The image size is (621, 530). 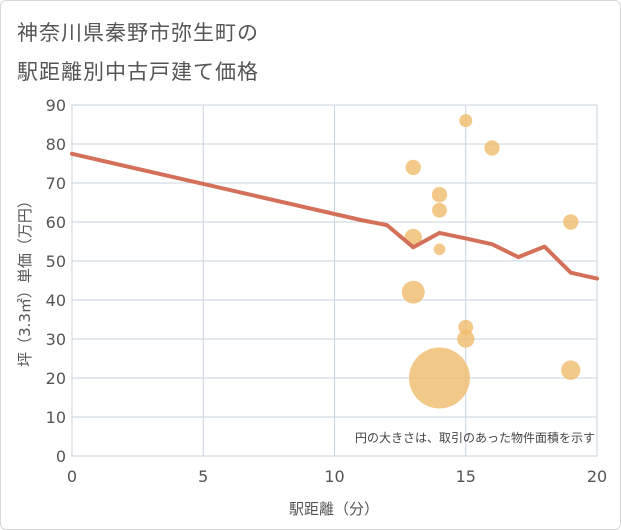 What do you see at coordinates (56, 339) in the screenshot?
I see `y-tick-label-30: 30` at bounding box center [56, 339].